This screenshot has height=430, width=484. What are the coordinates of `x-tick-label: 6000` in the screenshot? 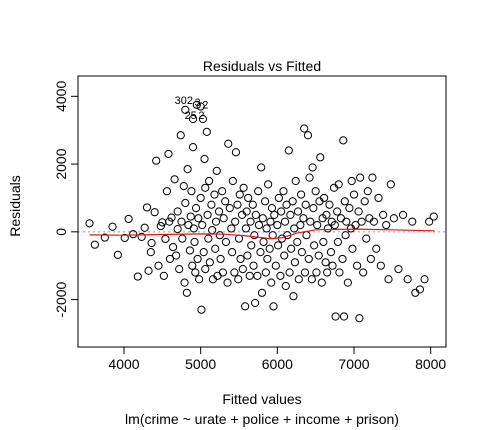 It's located at (277, 364).